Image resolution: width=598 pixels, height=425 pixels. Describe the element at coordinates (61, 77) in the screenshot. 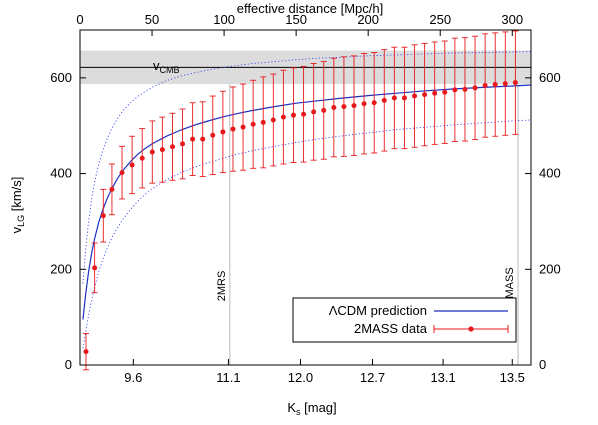

I see `y-tick-label-left-3: 600` at that location.